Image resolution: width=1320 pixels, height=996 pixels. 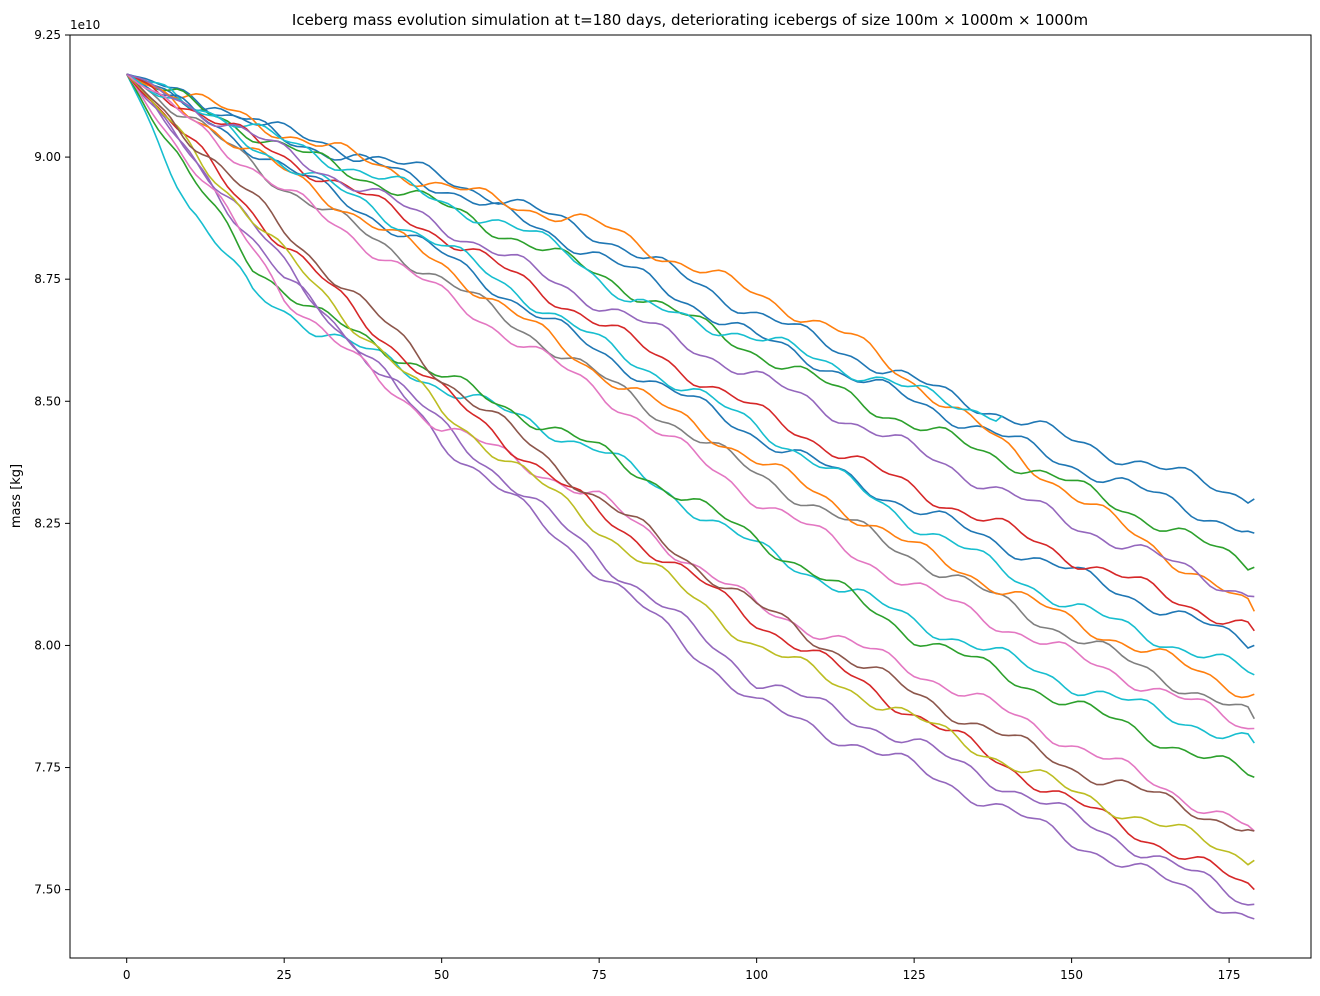 I want to click on y-tick-label: 8.00, so click(x=47, y=645).